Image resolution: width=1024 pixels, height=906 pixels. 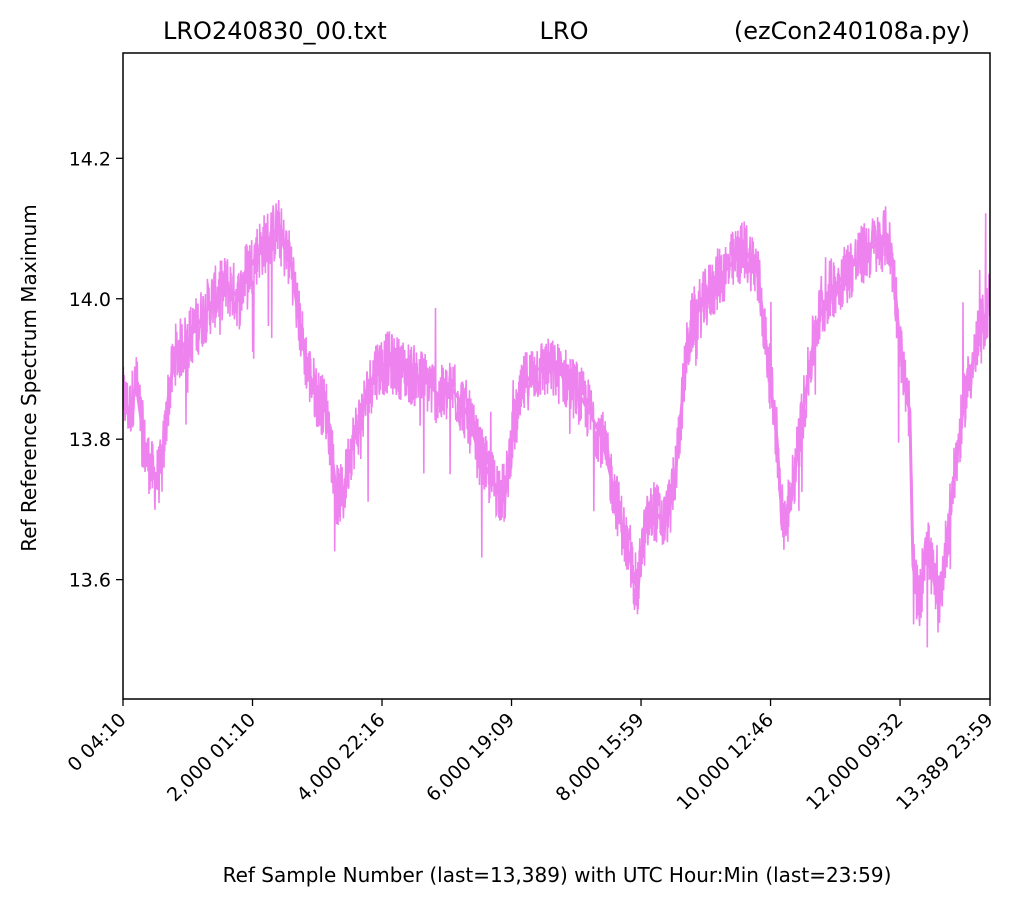 I want to click on y-axis: 13.6 13.8 14.0 14.2, so click(x=96, y=370).